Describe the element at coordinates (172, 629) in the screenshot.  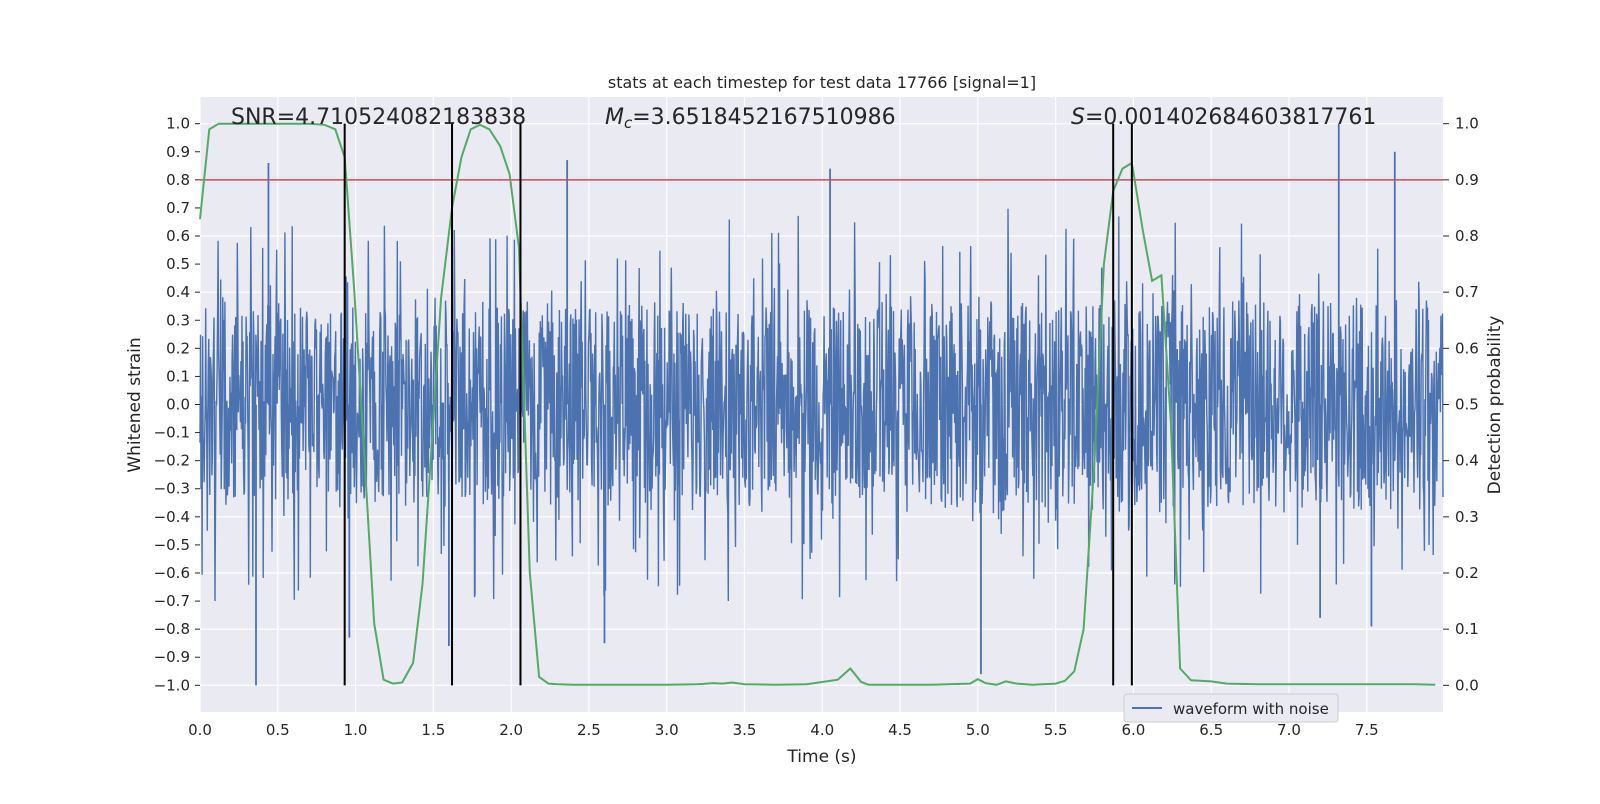
I see `y-tick-label: −0.8` at that location.